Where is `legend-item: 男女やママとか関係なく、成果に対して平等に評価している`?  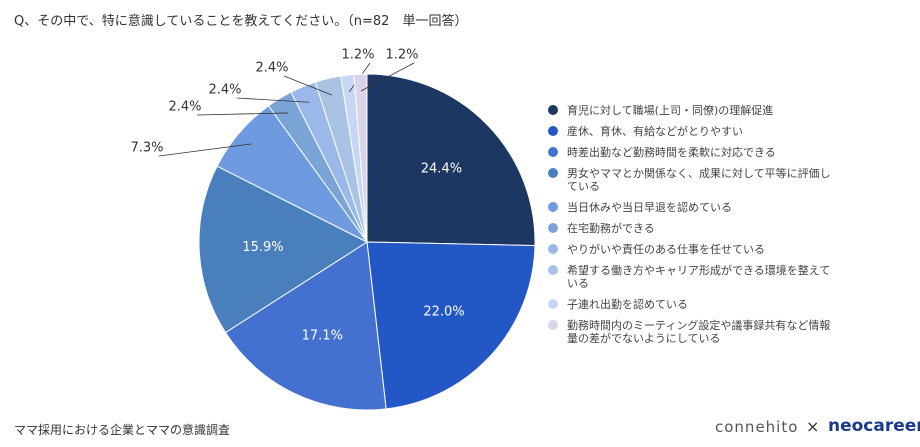 legend-item: 男女やママとか関係なく、成果に対して平等に評価している is located at coordinates (698, 180).